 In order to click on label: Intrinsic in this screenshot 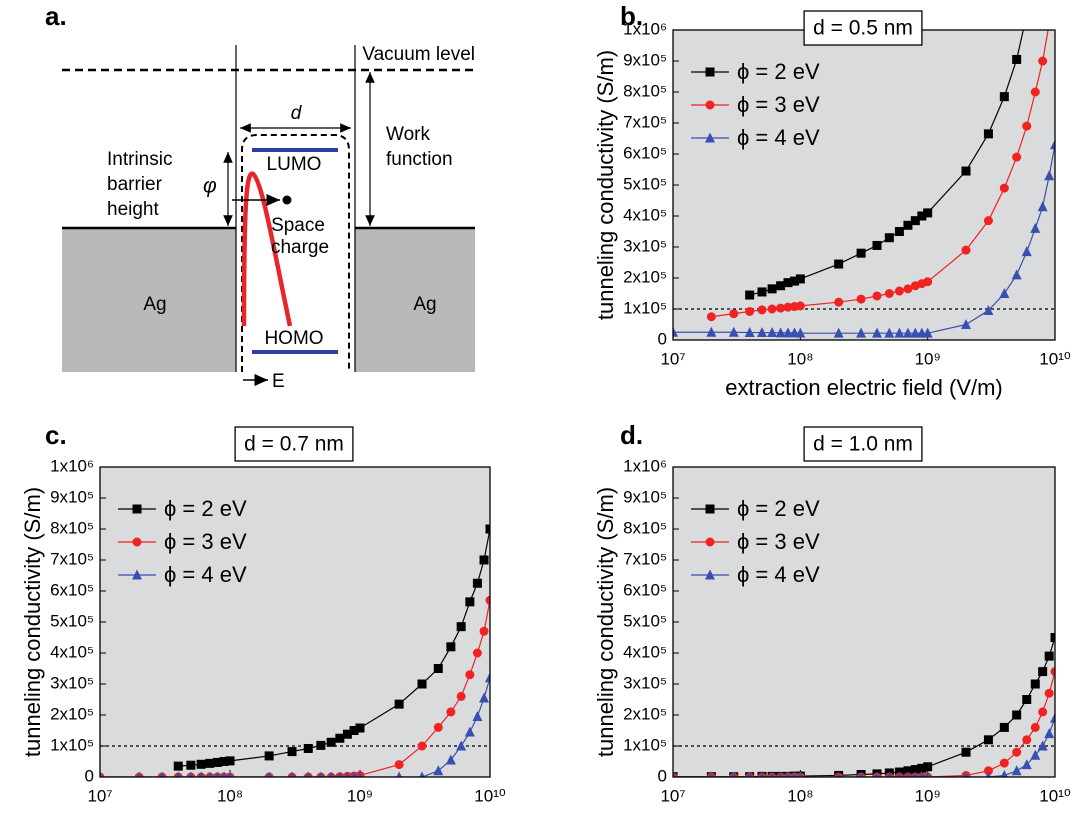, I will do `click(139, 159)`.